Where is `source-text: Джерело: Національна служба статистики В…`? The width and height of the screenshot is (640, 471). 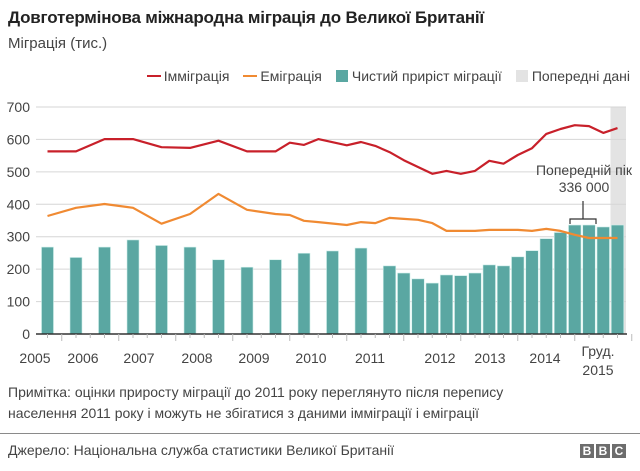 source-text: Джерело: Національна служба статистики В… is located at coordinates (201, 450).